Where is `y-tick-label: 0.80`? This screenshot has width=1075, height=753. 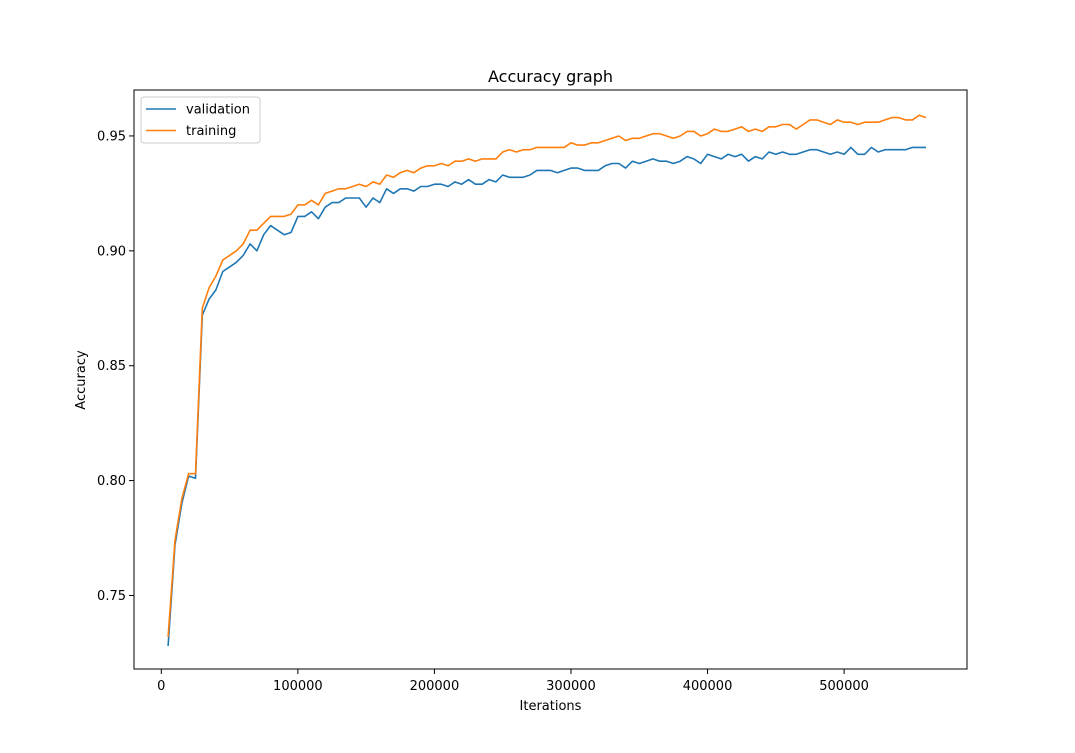 y-tick-label: 0.80 is located at coordinates (111, 481).